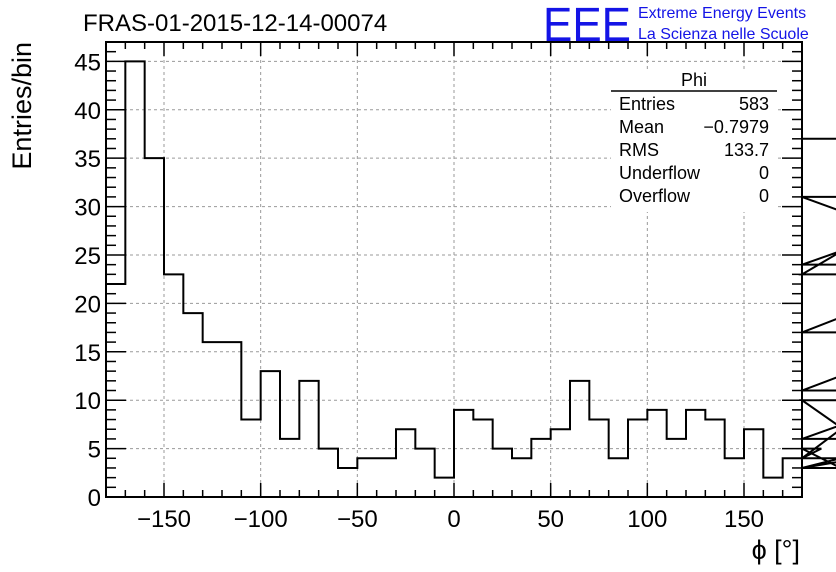  Describe the element at coordinates (87, 280) in the screenshot. I see `y-tick-labels: 0 5 10 15 20 25 30 35 40 45` at that location.